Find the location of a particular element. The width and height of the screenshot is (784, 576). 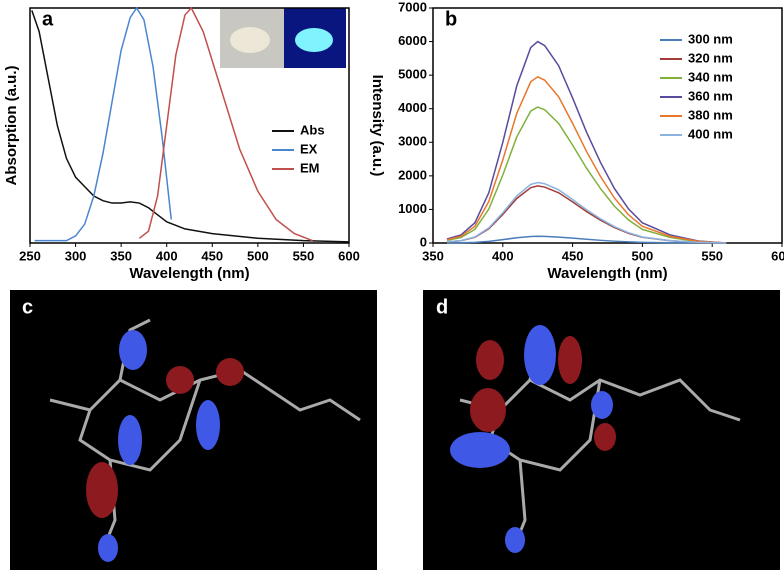

y-tick-label: 3000 is located at coordinates (412, 141).